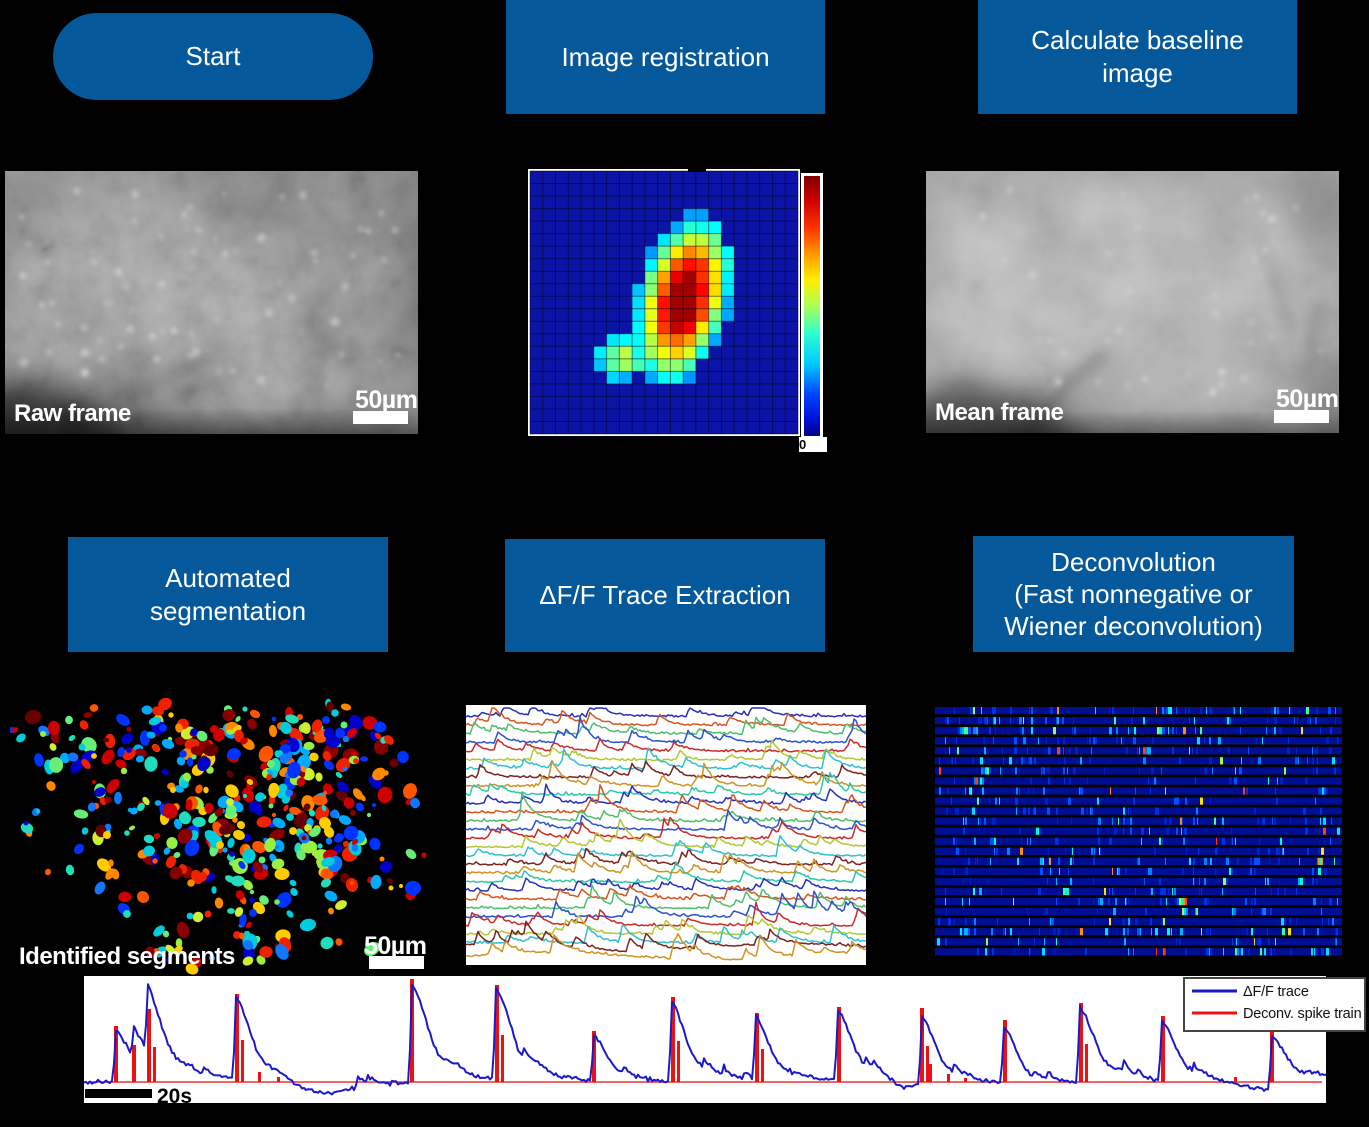 The width and height of the screenshot is (1369, 1127). Describe the element at coordinates (1302, 1014) in the screenshot. I see `svg-text: Deconv. spike train` at that location.